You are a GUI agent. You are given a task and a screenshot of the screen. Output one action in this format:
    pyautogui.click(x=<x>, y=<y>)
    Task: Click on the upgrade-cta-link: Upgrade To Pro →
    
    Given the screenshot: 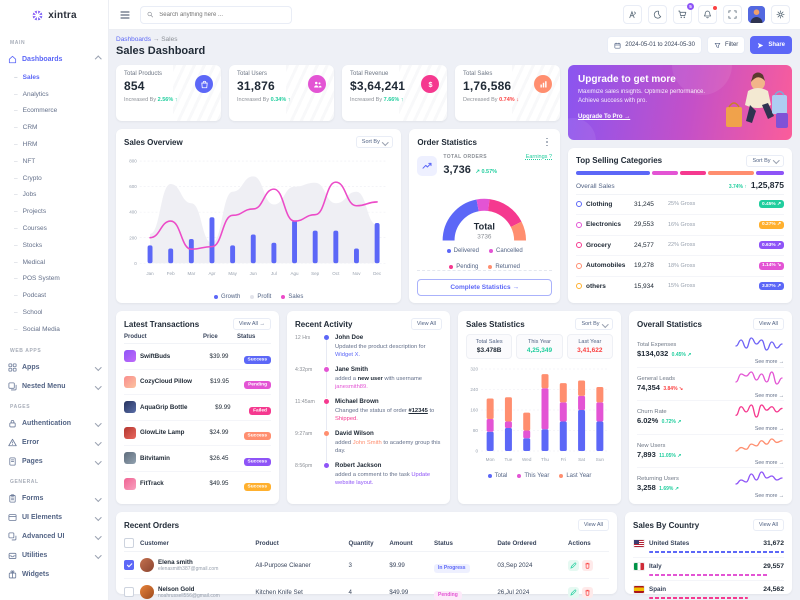 What is the action you would take?
    pyautogui.click(x=604, y=117)
    